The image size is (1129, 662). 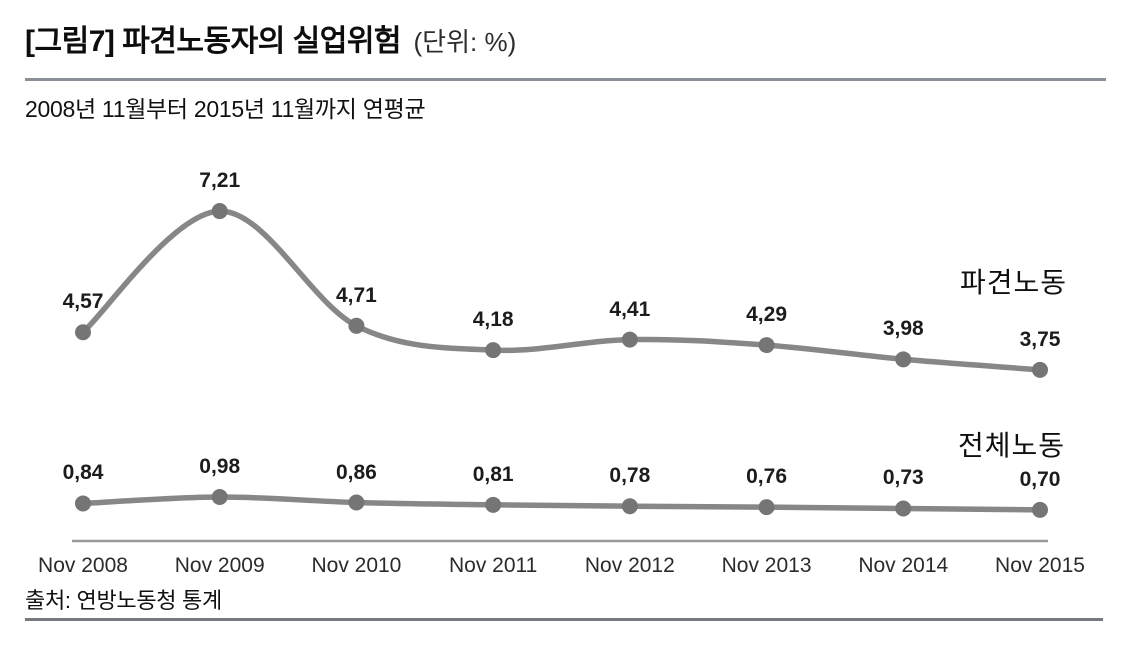 I want to click on x-tick-label: Nov 2011, so click(x=493, y=565).